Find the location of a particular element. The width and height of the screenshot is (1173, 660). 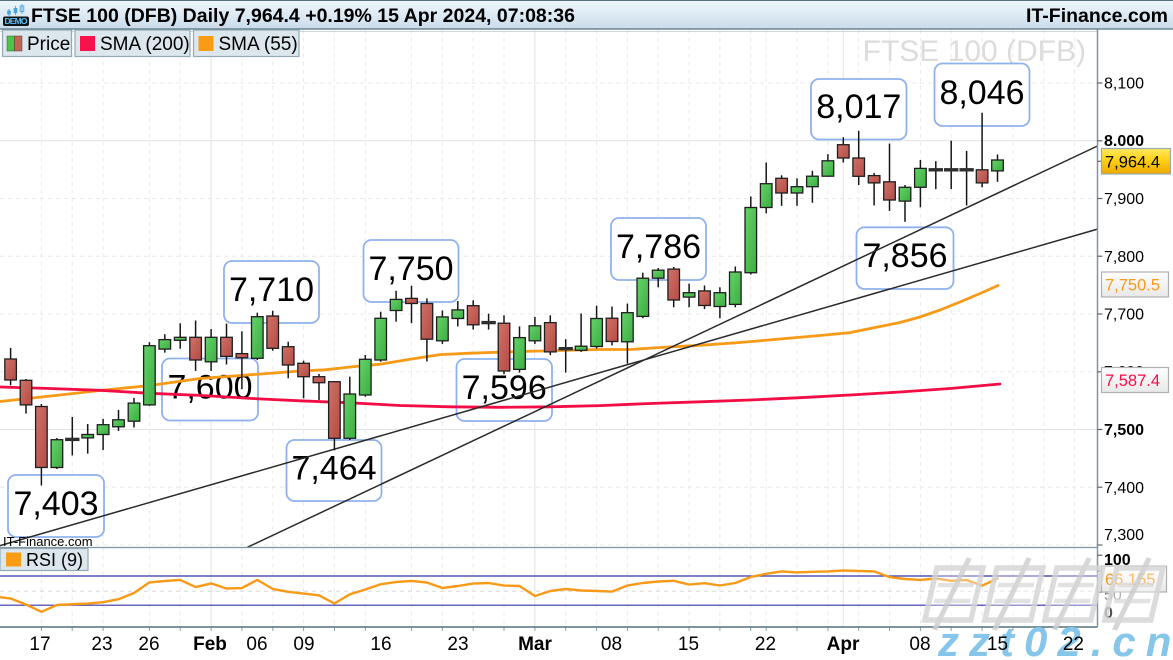

svg-text: 7,800 is located at coordinates (1124, 257).